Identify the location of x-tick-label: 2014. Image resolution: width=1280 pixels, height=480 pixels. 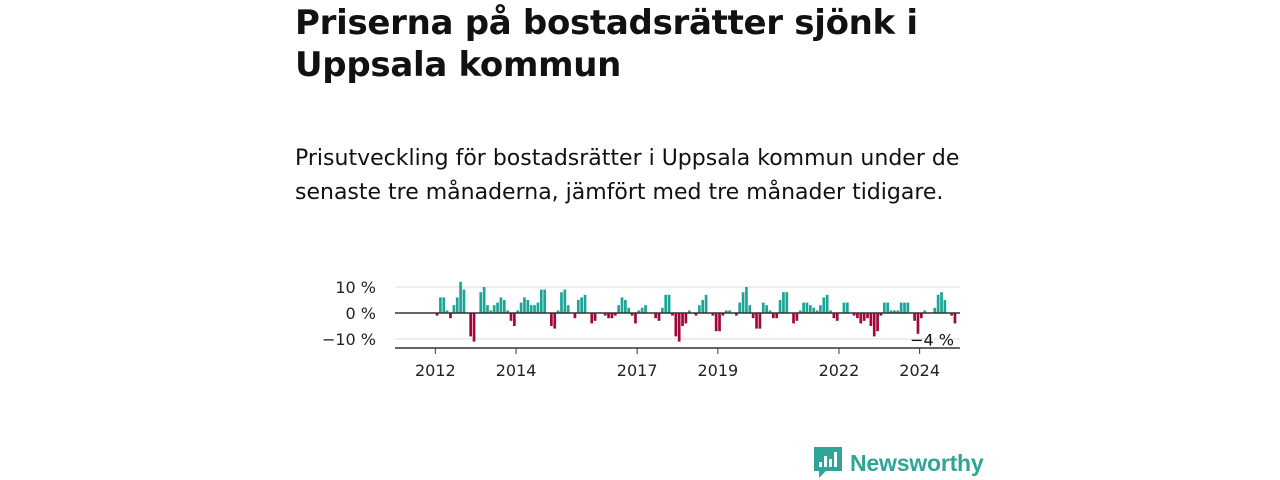
(516, 370).